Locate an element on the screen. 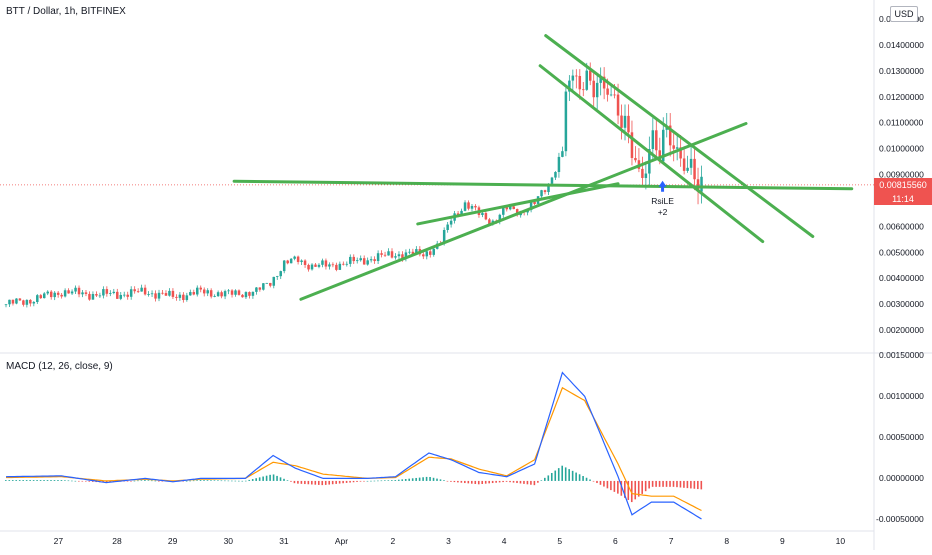 Image resolution: width=932 pixels, height=555 pixels. time-axis-tick: 28 is located at coordinates (117, 541).